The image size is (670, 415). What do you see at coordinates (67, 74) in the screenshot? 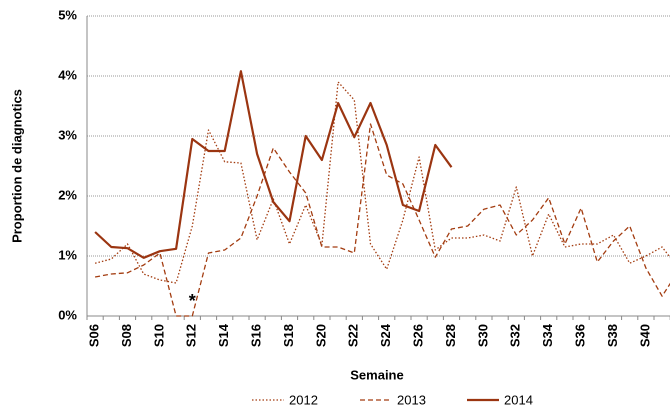
I see `y-tick-label: 4%` at bounding box center [67, 74].